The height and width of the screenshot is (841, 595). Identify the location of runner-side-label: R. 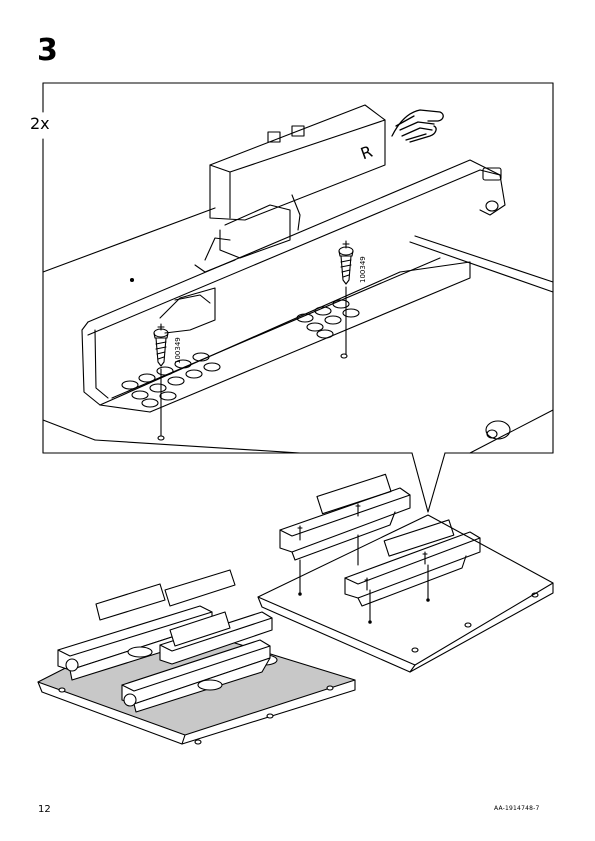
(366, 153).